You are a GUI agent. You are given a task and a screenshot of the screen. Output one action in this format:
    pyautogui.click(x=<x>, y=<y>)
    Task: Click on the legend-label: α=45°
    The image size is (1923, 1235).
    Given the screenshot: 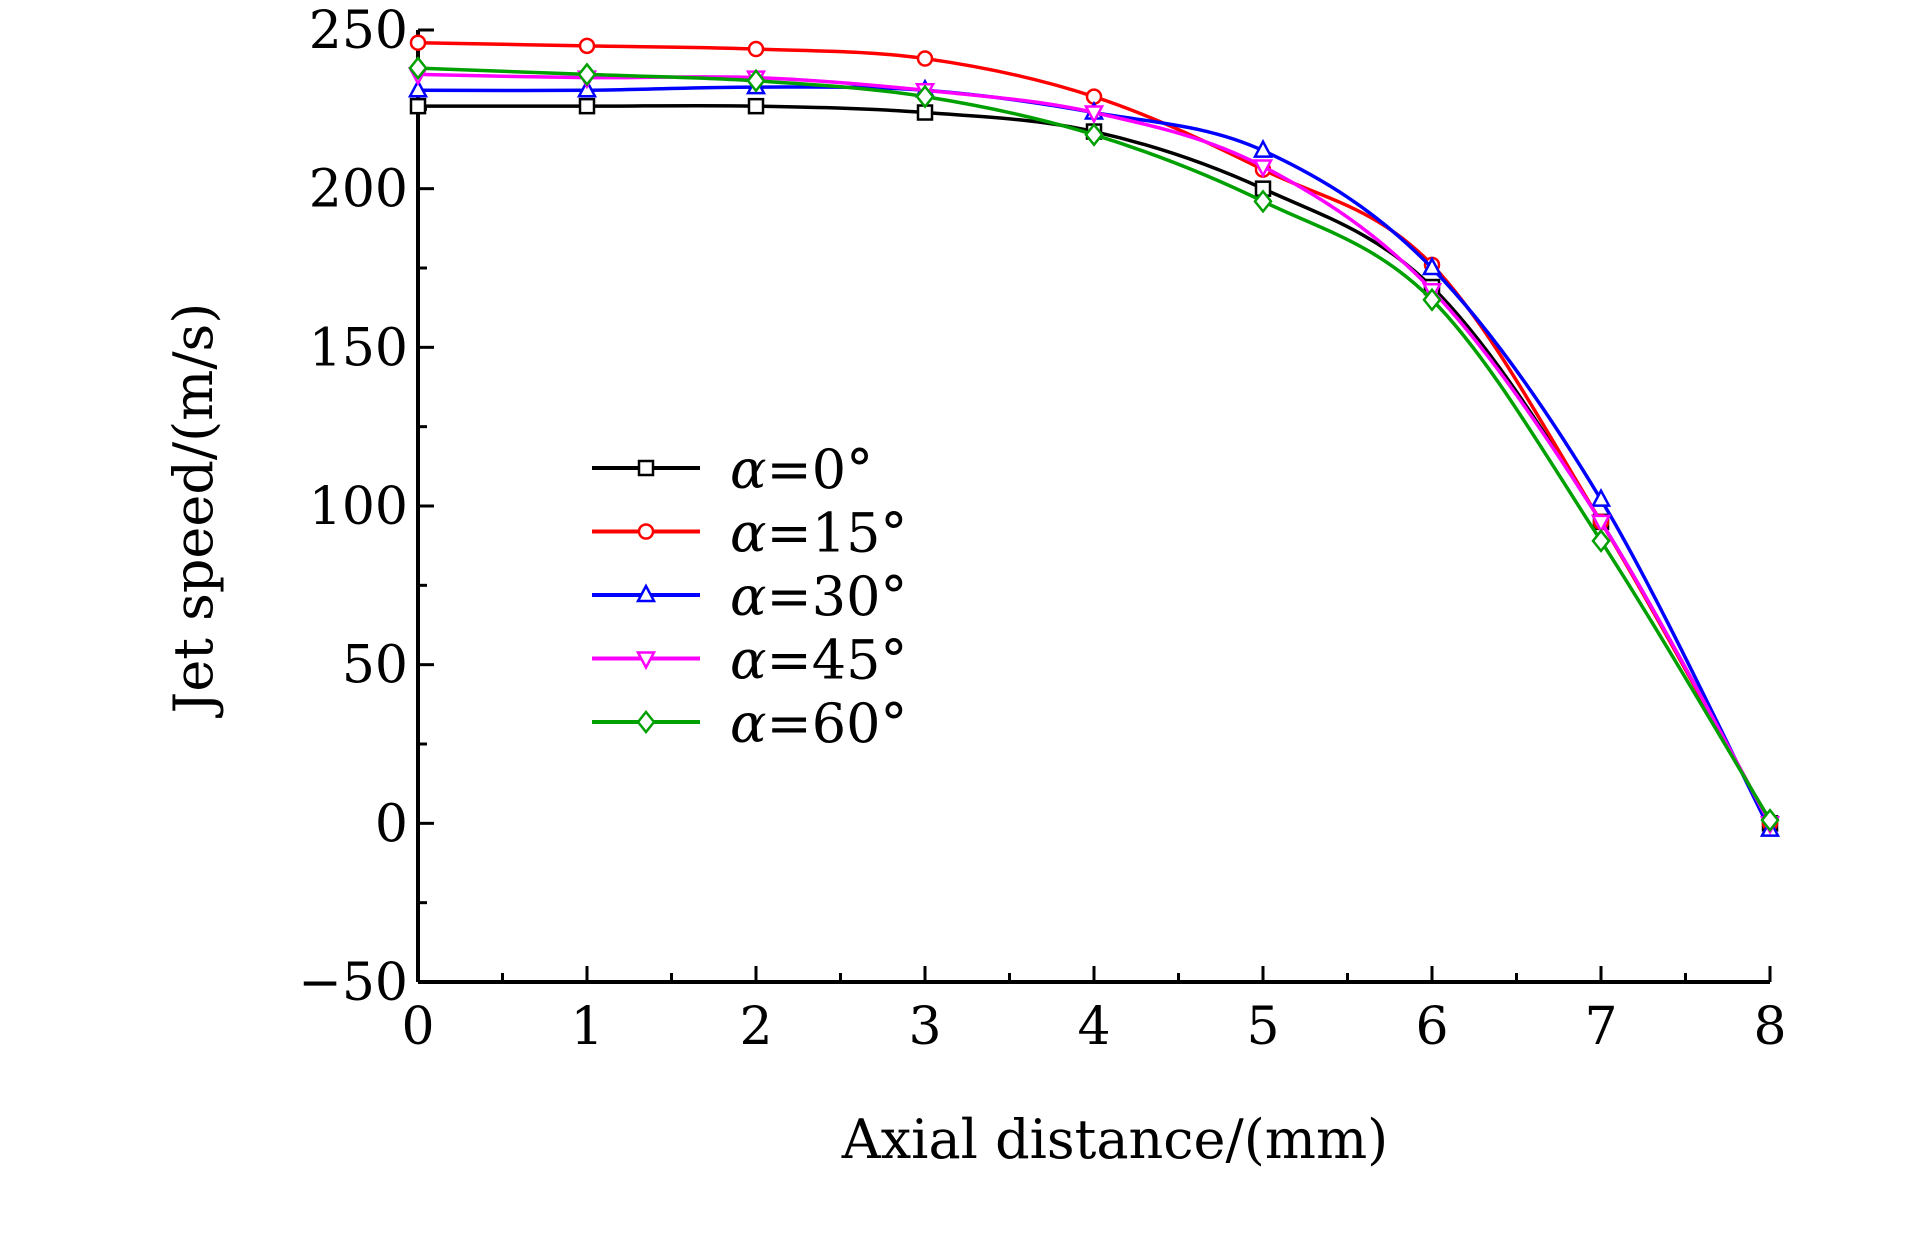 What is the action you would take?
    pyautogui.click(x=818, y=660)
    